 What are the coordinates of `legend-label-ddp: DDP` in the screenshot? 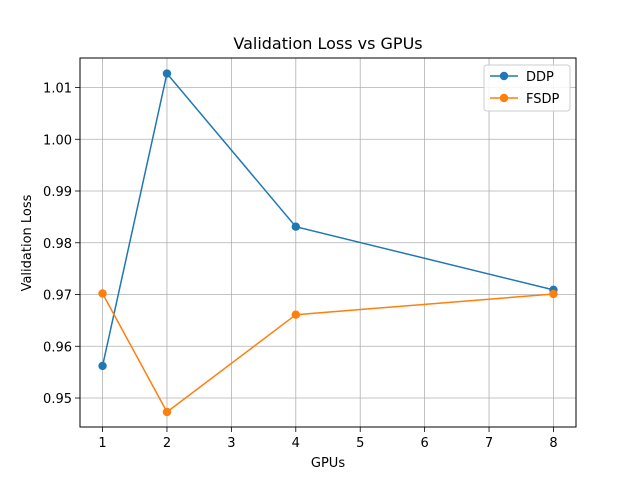 It's located at (540, 77).